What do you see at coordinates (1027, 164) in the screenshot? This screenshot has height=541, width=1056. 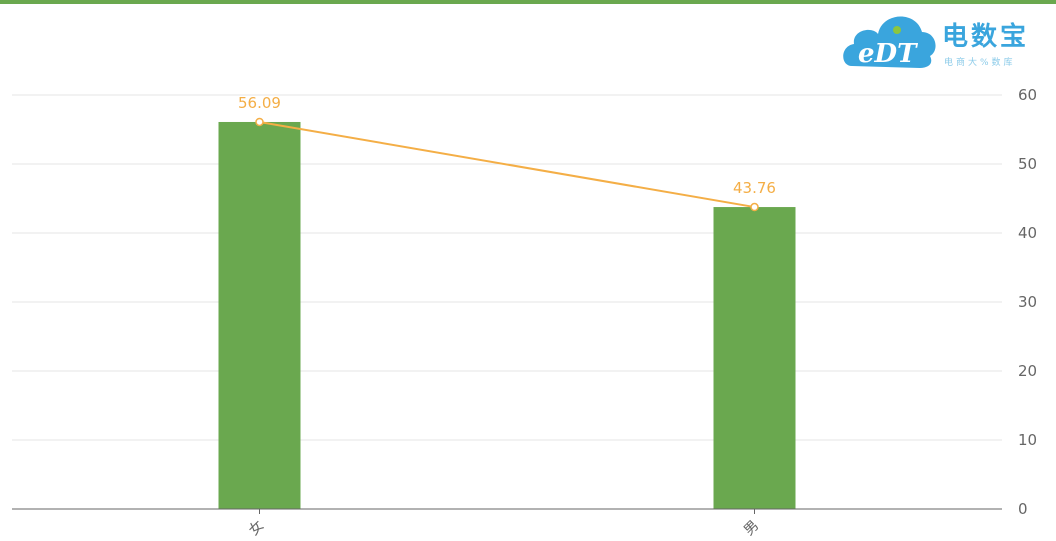 I see `y-tick-label: 50` at bounding box center [1027, 164].